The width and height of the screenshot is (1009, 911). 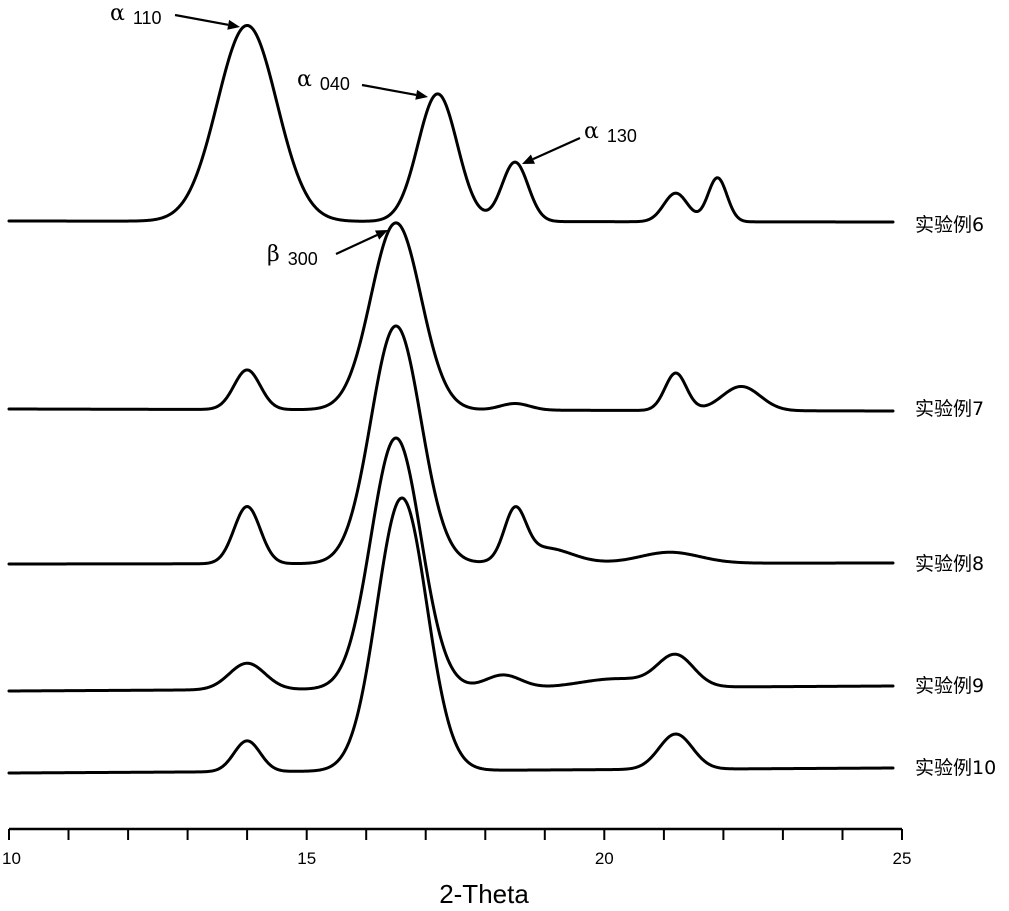 What do you see at coordinates (136, 14) in the screenshot?
I see `peak-annotation-label: α110` at bounding box center [136, 14].